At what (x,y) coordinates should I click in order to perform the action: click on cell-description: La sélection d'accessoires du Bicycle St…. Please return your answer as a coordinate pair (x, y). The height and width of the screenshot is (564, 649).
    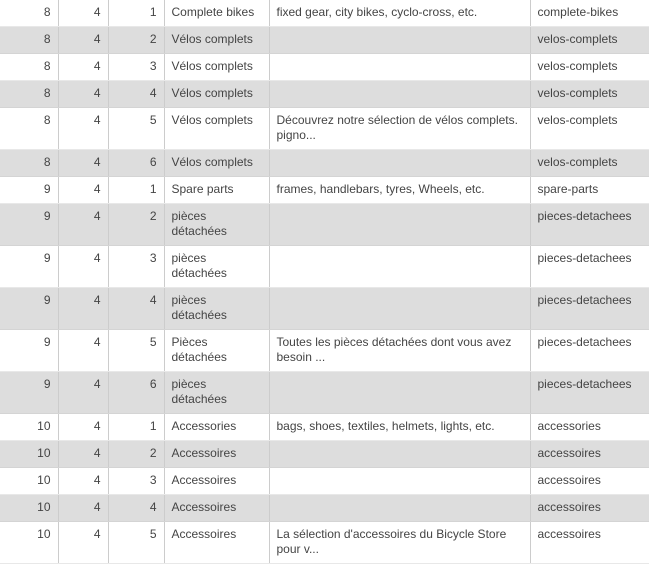
    Looking at the image, I should click on (399, 542).